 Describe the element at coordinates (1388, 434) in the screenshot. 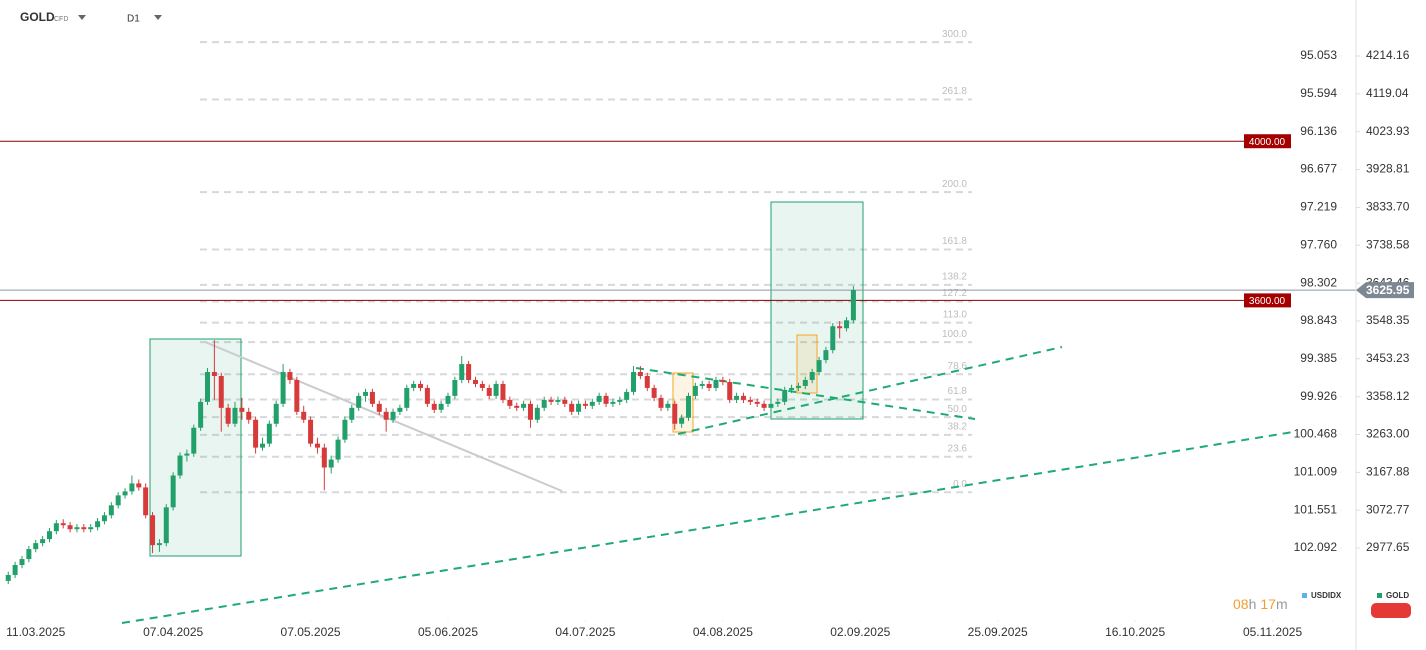

I see `y-tick-label: 3263.00` at that location.